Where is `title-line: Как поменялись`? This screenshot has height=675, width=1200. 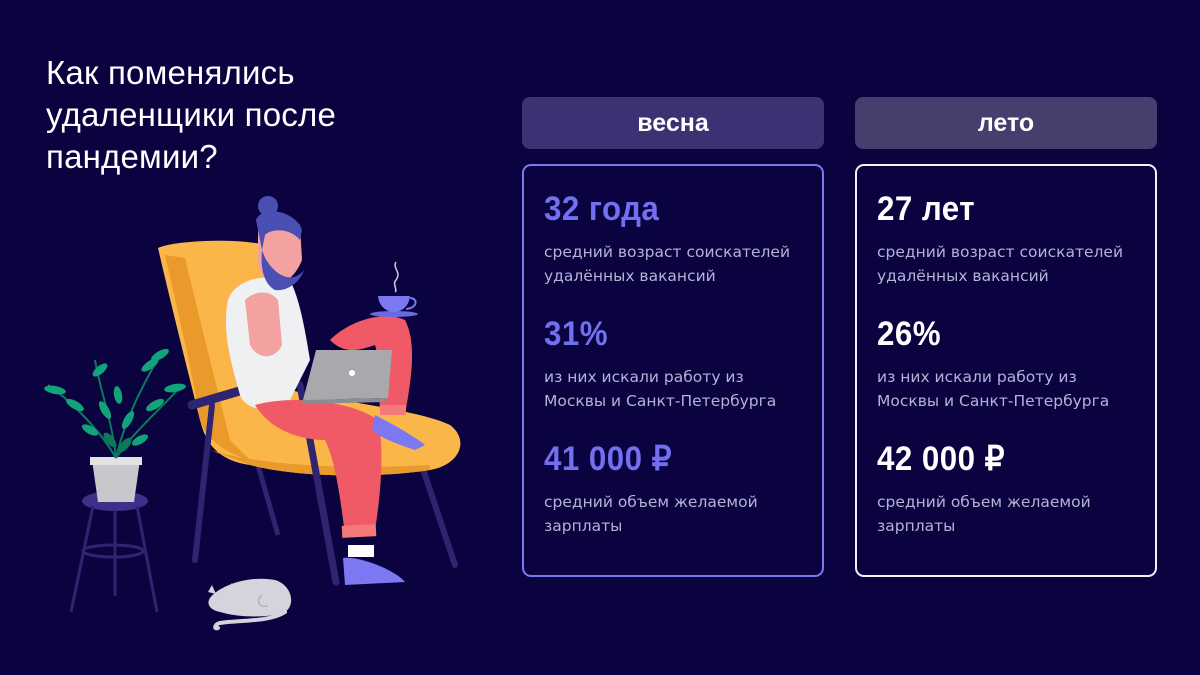 title-line: Как поменялись is located at coordinates (170, 72).